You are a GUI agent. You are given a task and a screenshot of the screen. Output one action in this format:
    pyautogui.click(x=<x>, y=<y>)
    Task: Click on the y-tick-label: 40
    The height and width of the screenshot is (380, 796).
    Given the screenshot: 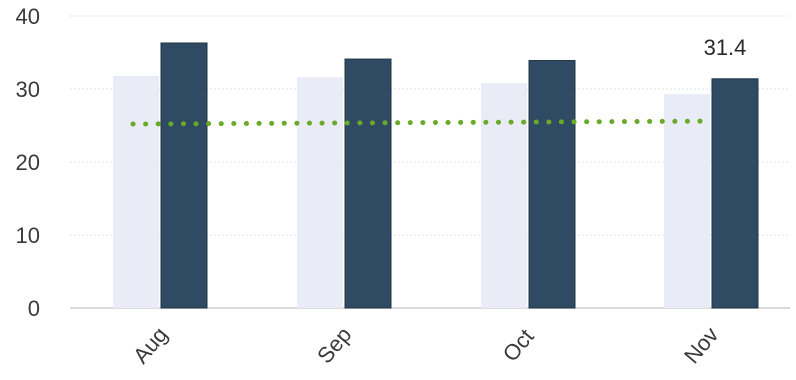 What is the action you would take?
    pyautogui.click(x=28, y=16)
    